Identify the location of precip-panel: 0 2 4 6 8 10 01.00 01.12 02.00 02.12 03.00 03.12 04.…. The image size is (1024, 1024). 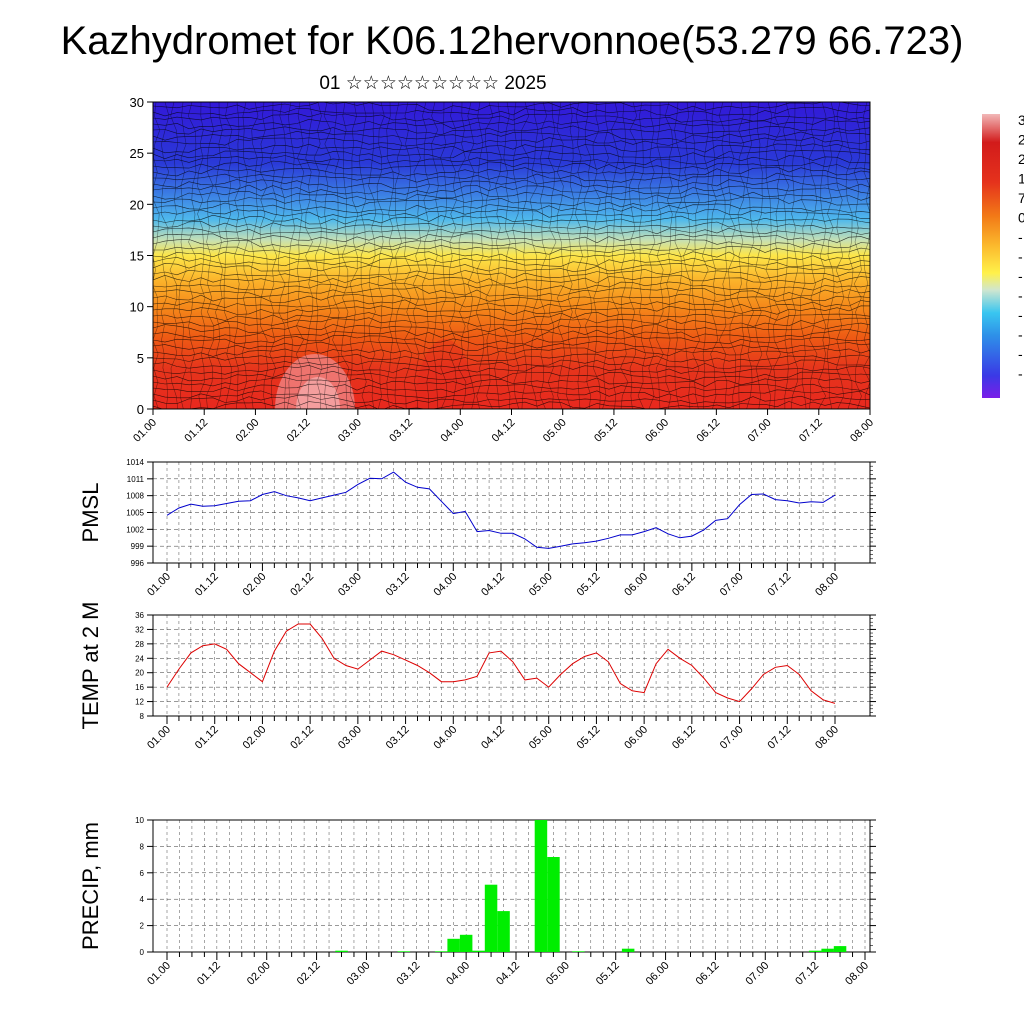
(477, 902).